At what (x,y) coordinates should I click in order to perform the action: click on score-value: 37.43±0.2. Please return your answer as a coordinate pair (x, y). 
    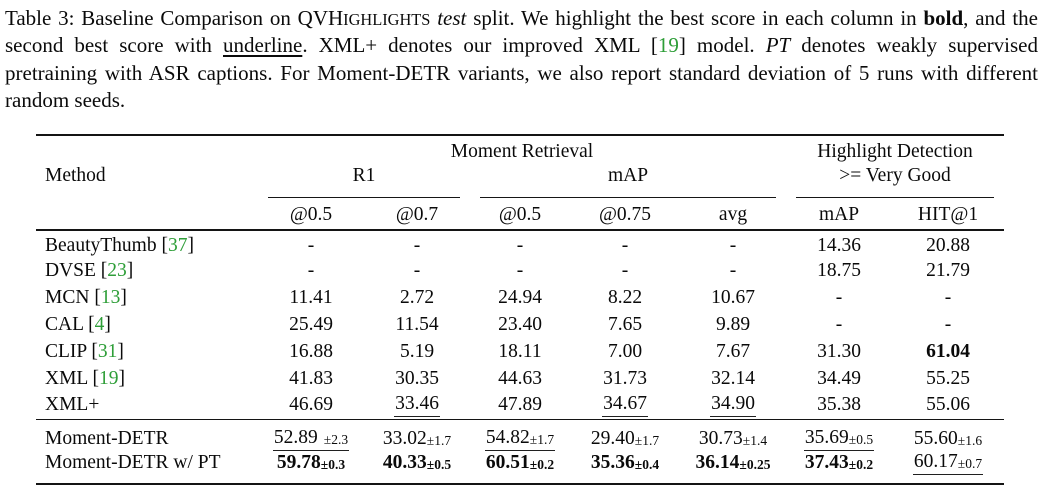
    Looking at the image, I should click on (839, 462).